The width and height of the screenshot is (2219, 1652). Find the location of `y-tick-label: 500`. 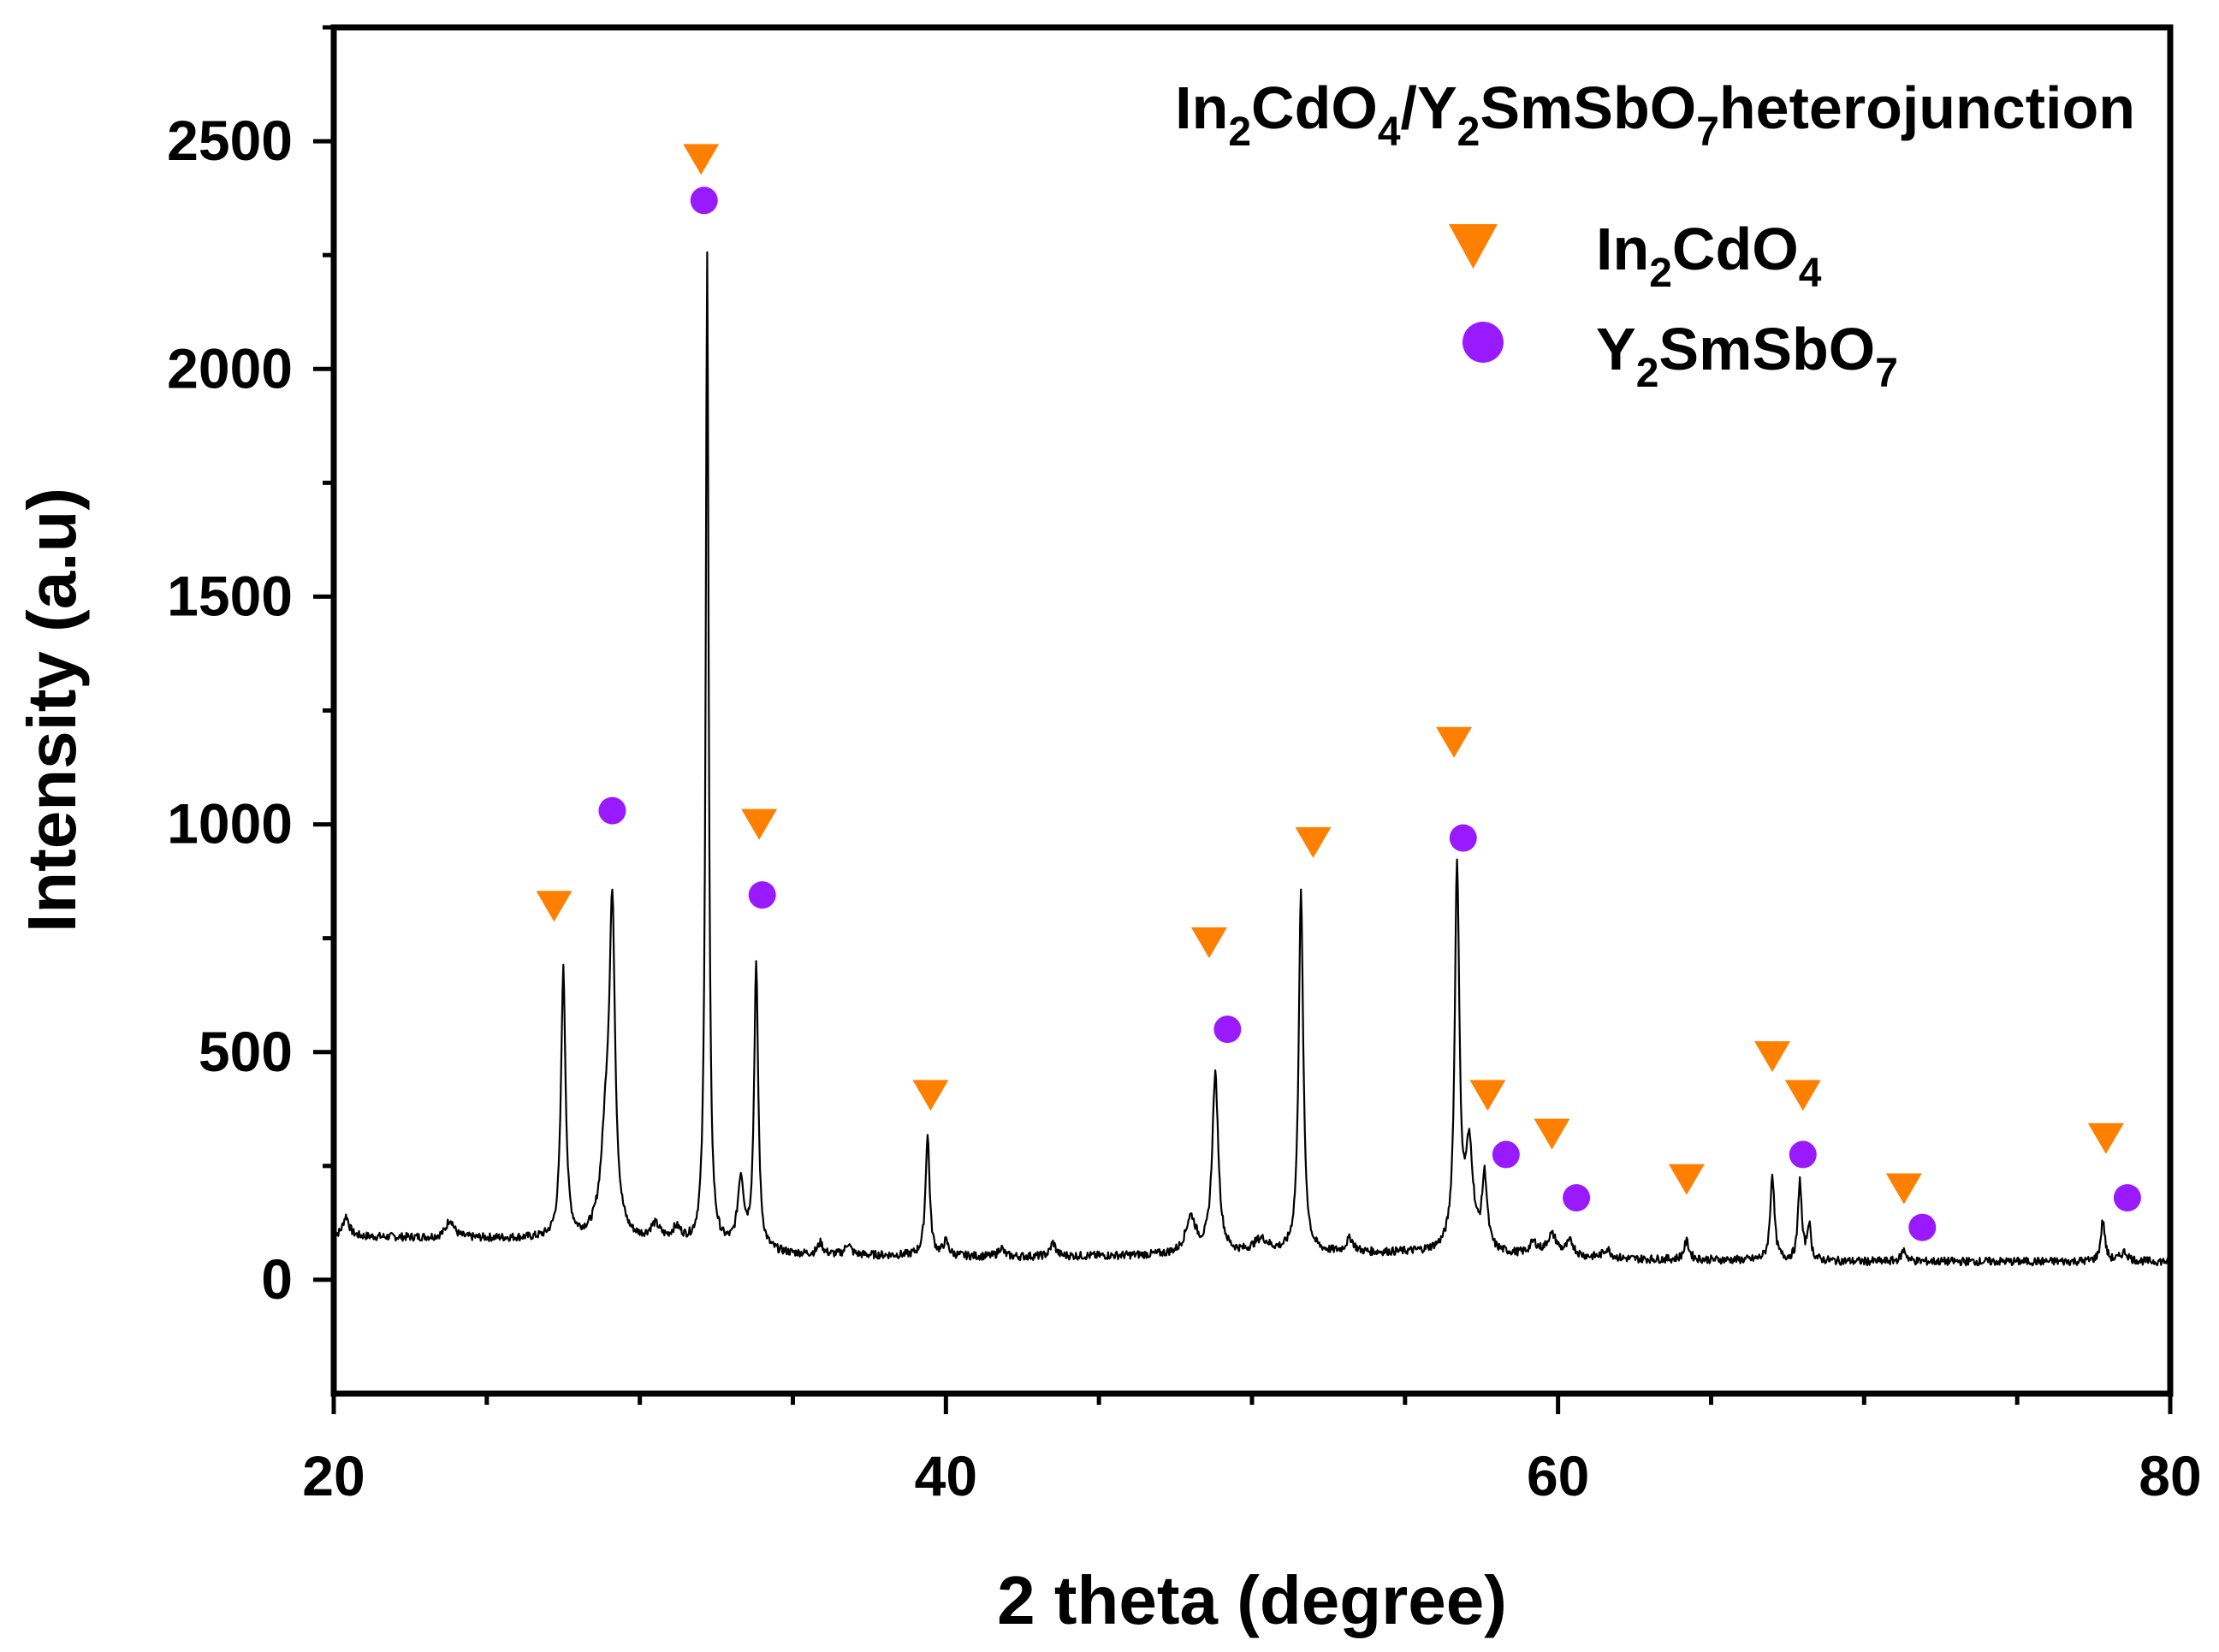

y-tick-label: 500 is located at coordinates (246, 1051).